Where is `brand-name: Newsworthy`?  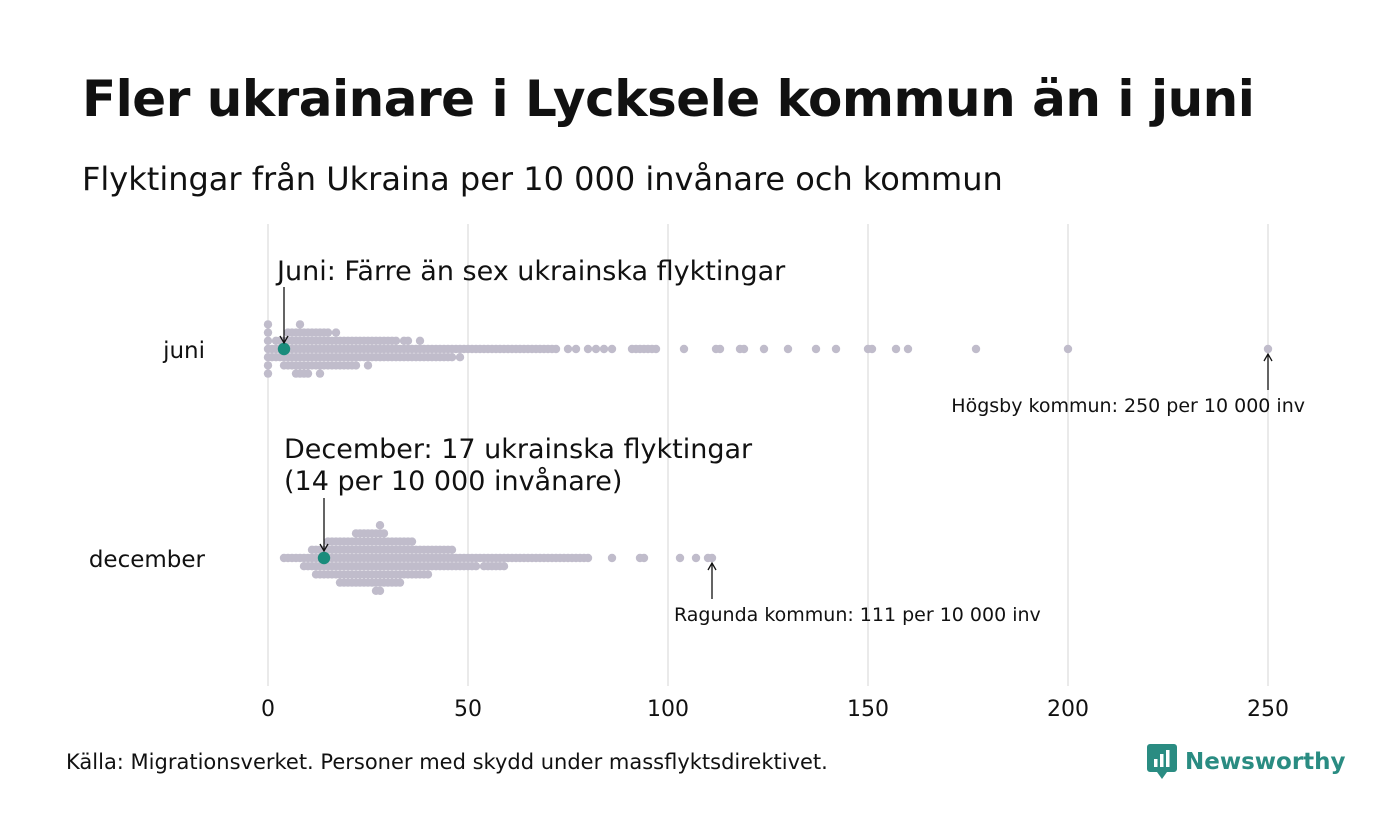
brand-name: Newsworthy is located at coordinates (1265, 762).